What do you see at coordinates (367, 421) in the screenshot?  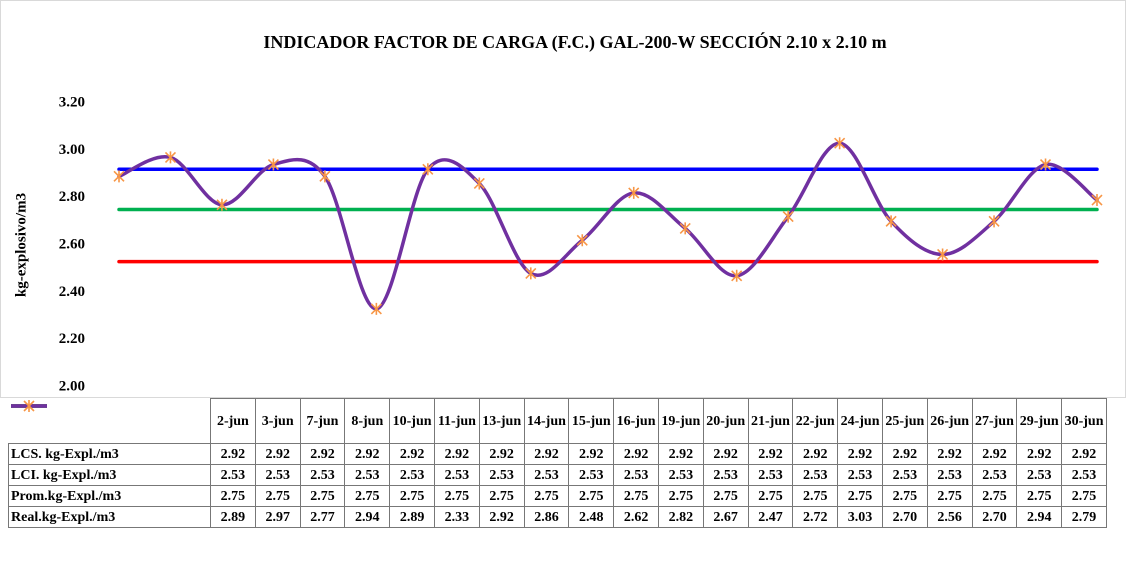 I see `category-label: 8-jun` at bounding box center [367, 421].